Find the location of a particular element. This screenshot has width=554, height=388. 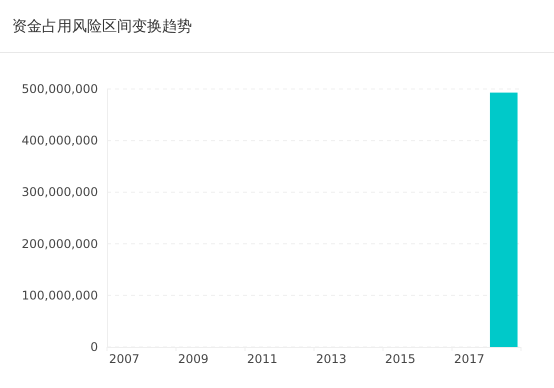

y-tick-label: 100,000,000 is located at coordinates (60, 295).